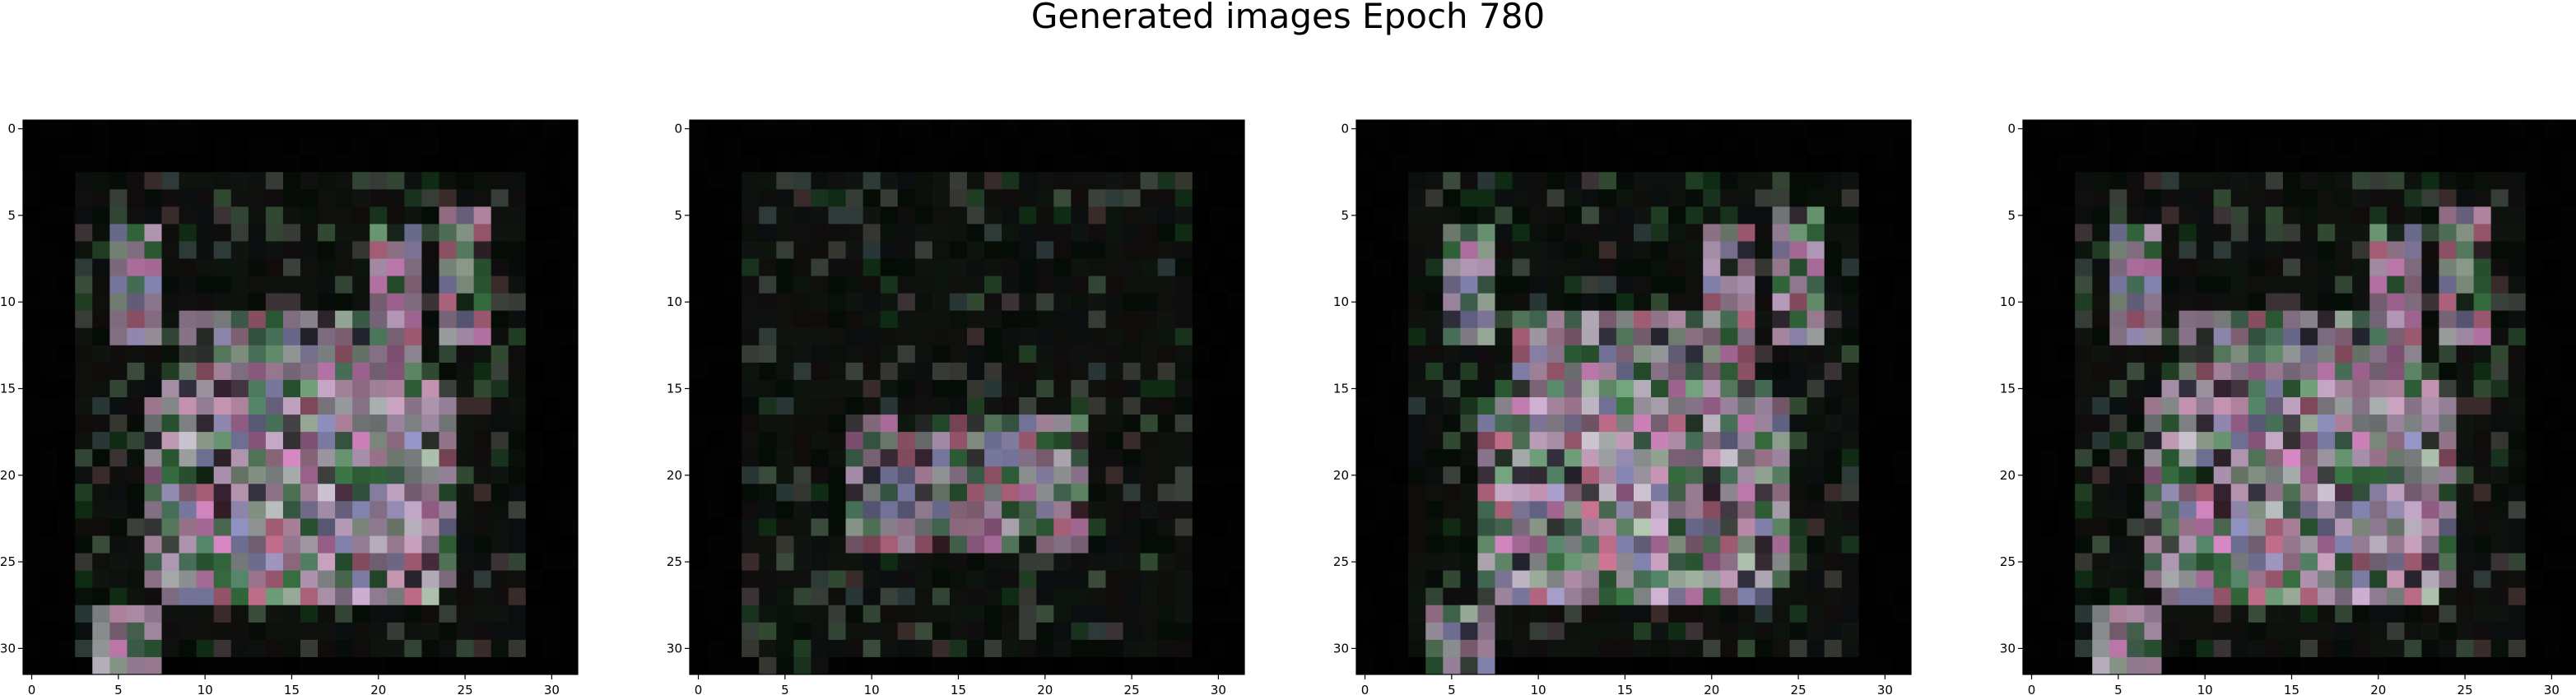  Describe the element at coordinates (1288, 18) in the screenshot. I see `figure-title: Generated images Epoch 780` at that location.